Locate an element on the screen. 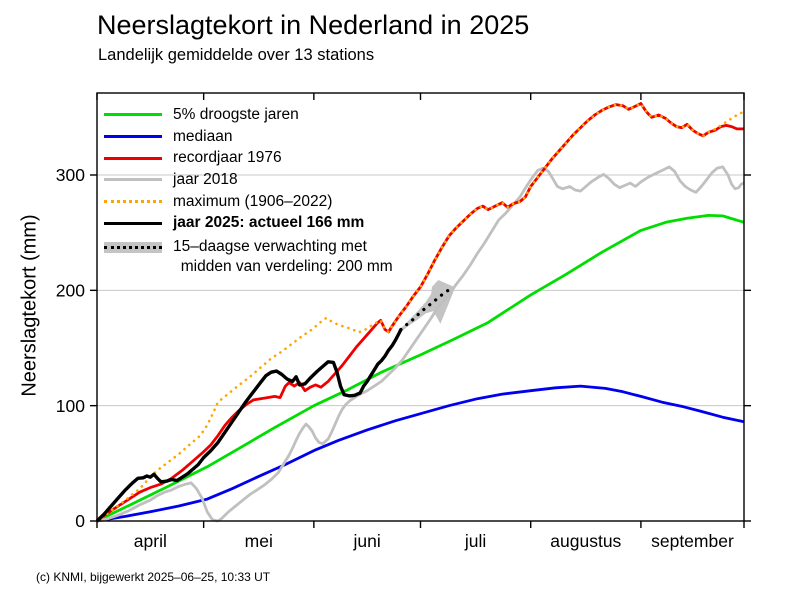 The width and height of the screenshot is (792, 612). legend-label-jaar2018: jaar 2018 is located at coordinates (205, 179).